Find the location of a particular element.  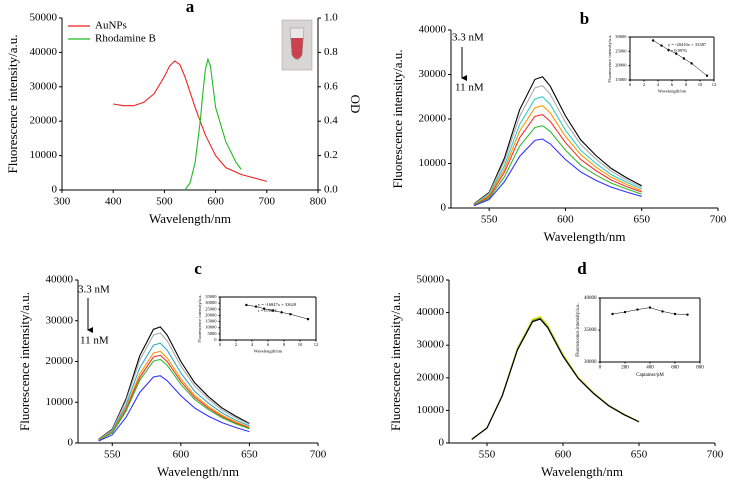

annotation: y = -20410x + 33387 is located at coordinates (687, 44).